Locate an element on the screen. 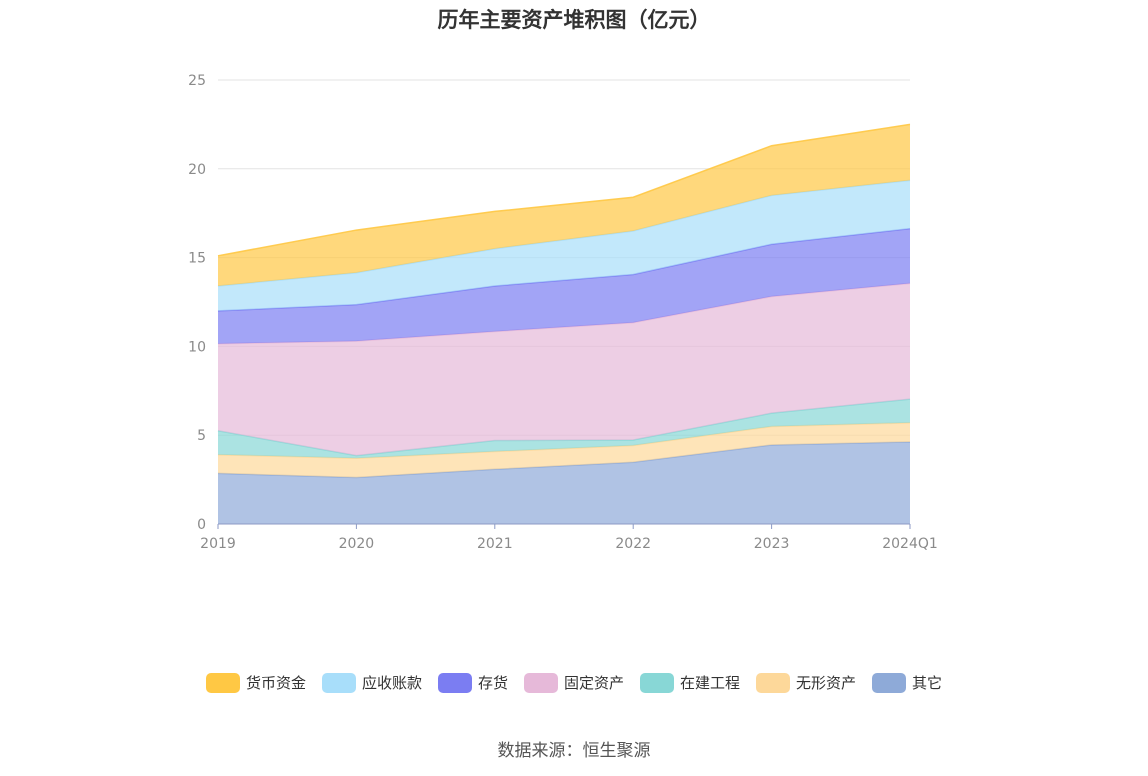  x-tick-label: 2022 is located at coordinates (633, 544).